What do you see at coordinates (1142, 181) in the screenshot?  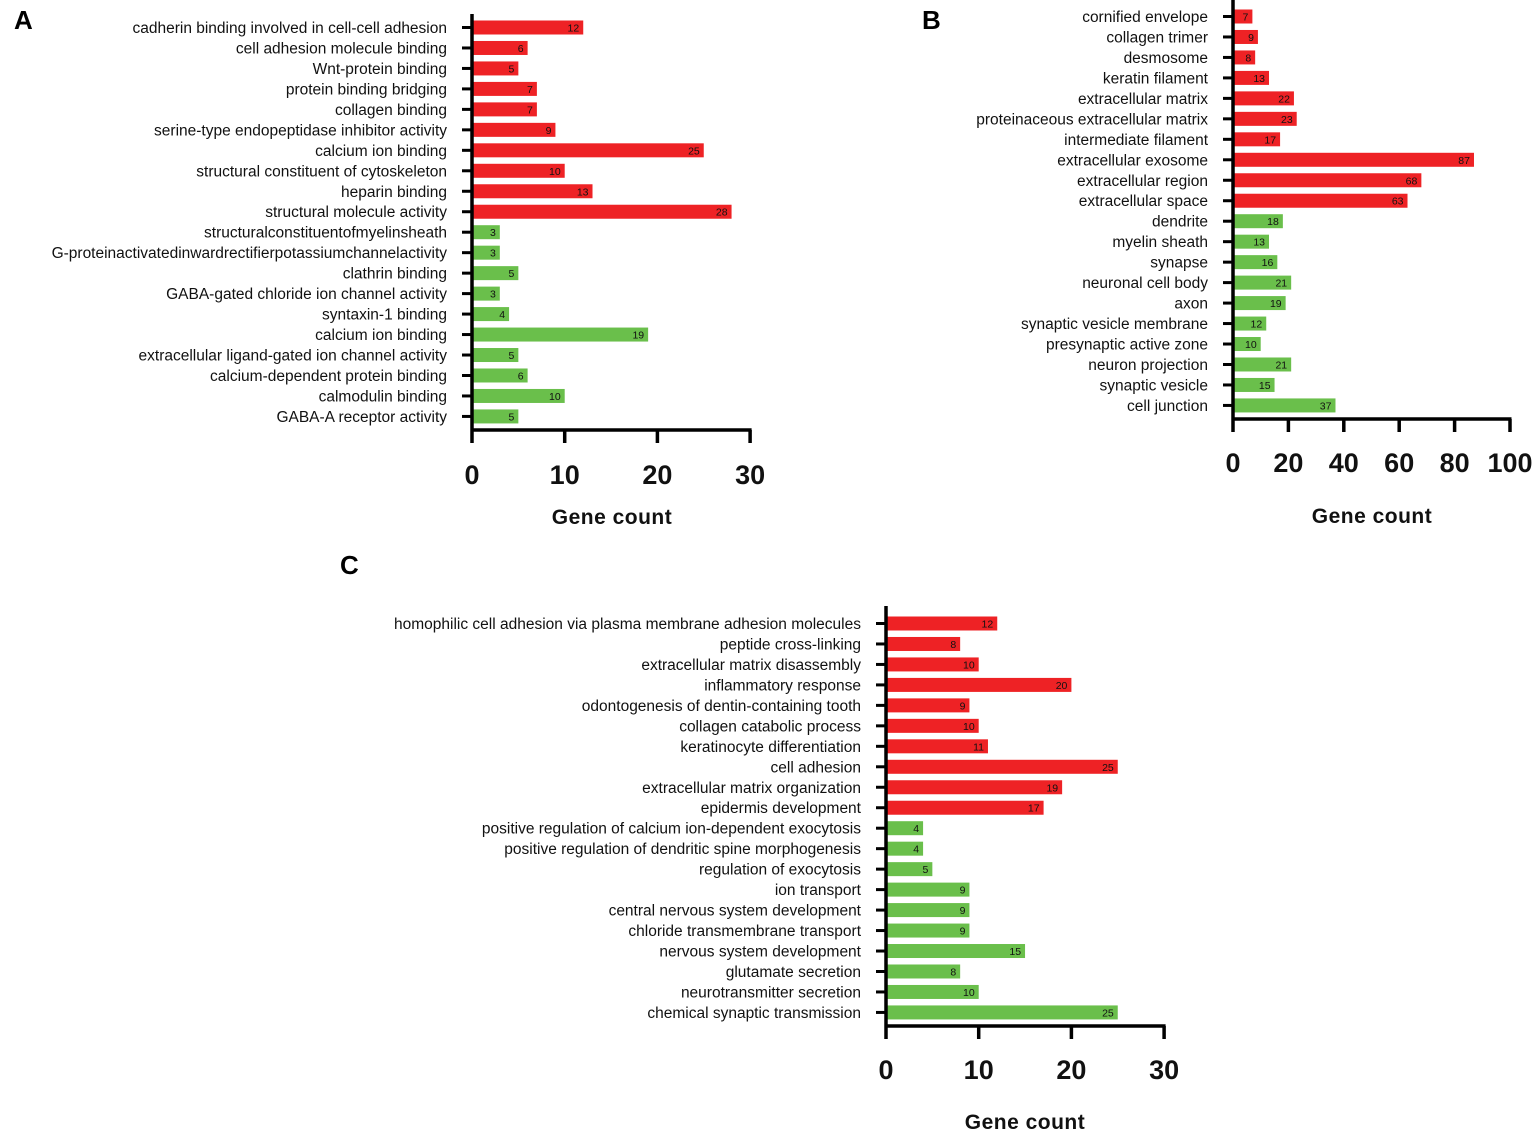 I see `category-label: extracellular region` at bounding box center [1142, 181].